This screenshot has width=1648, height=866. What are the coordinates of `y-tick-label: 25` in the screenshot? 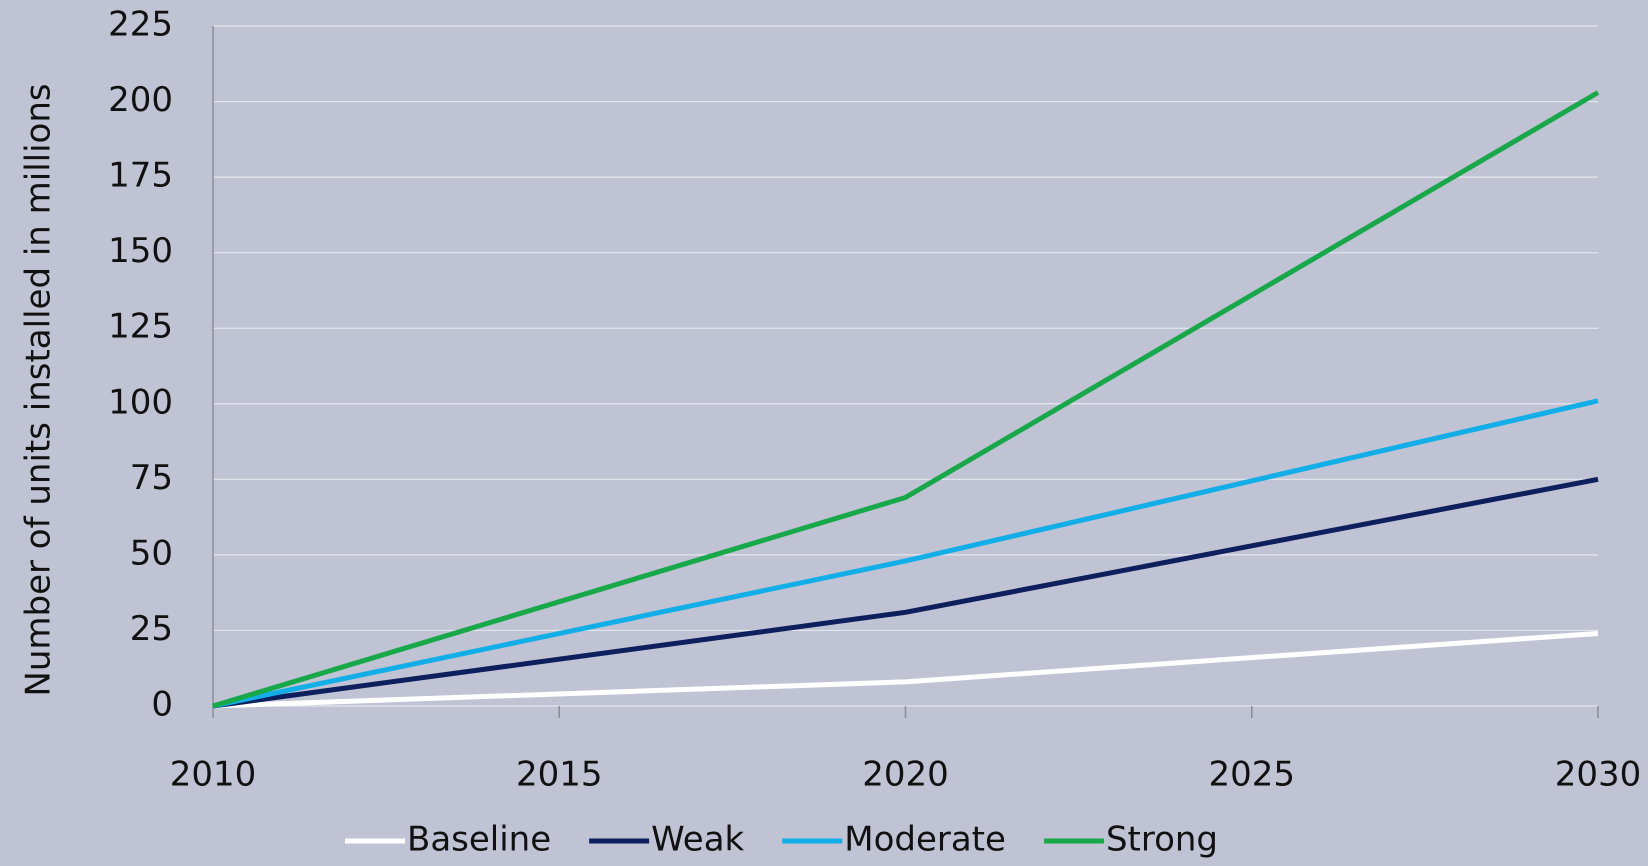 It's located at (151, 629).